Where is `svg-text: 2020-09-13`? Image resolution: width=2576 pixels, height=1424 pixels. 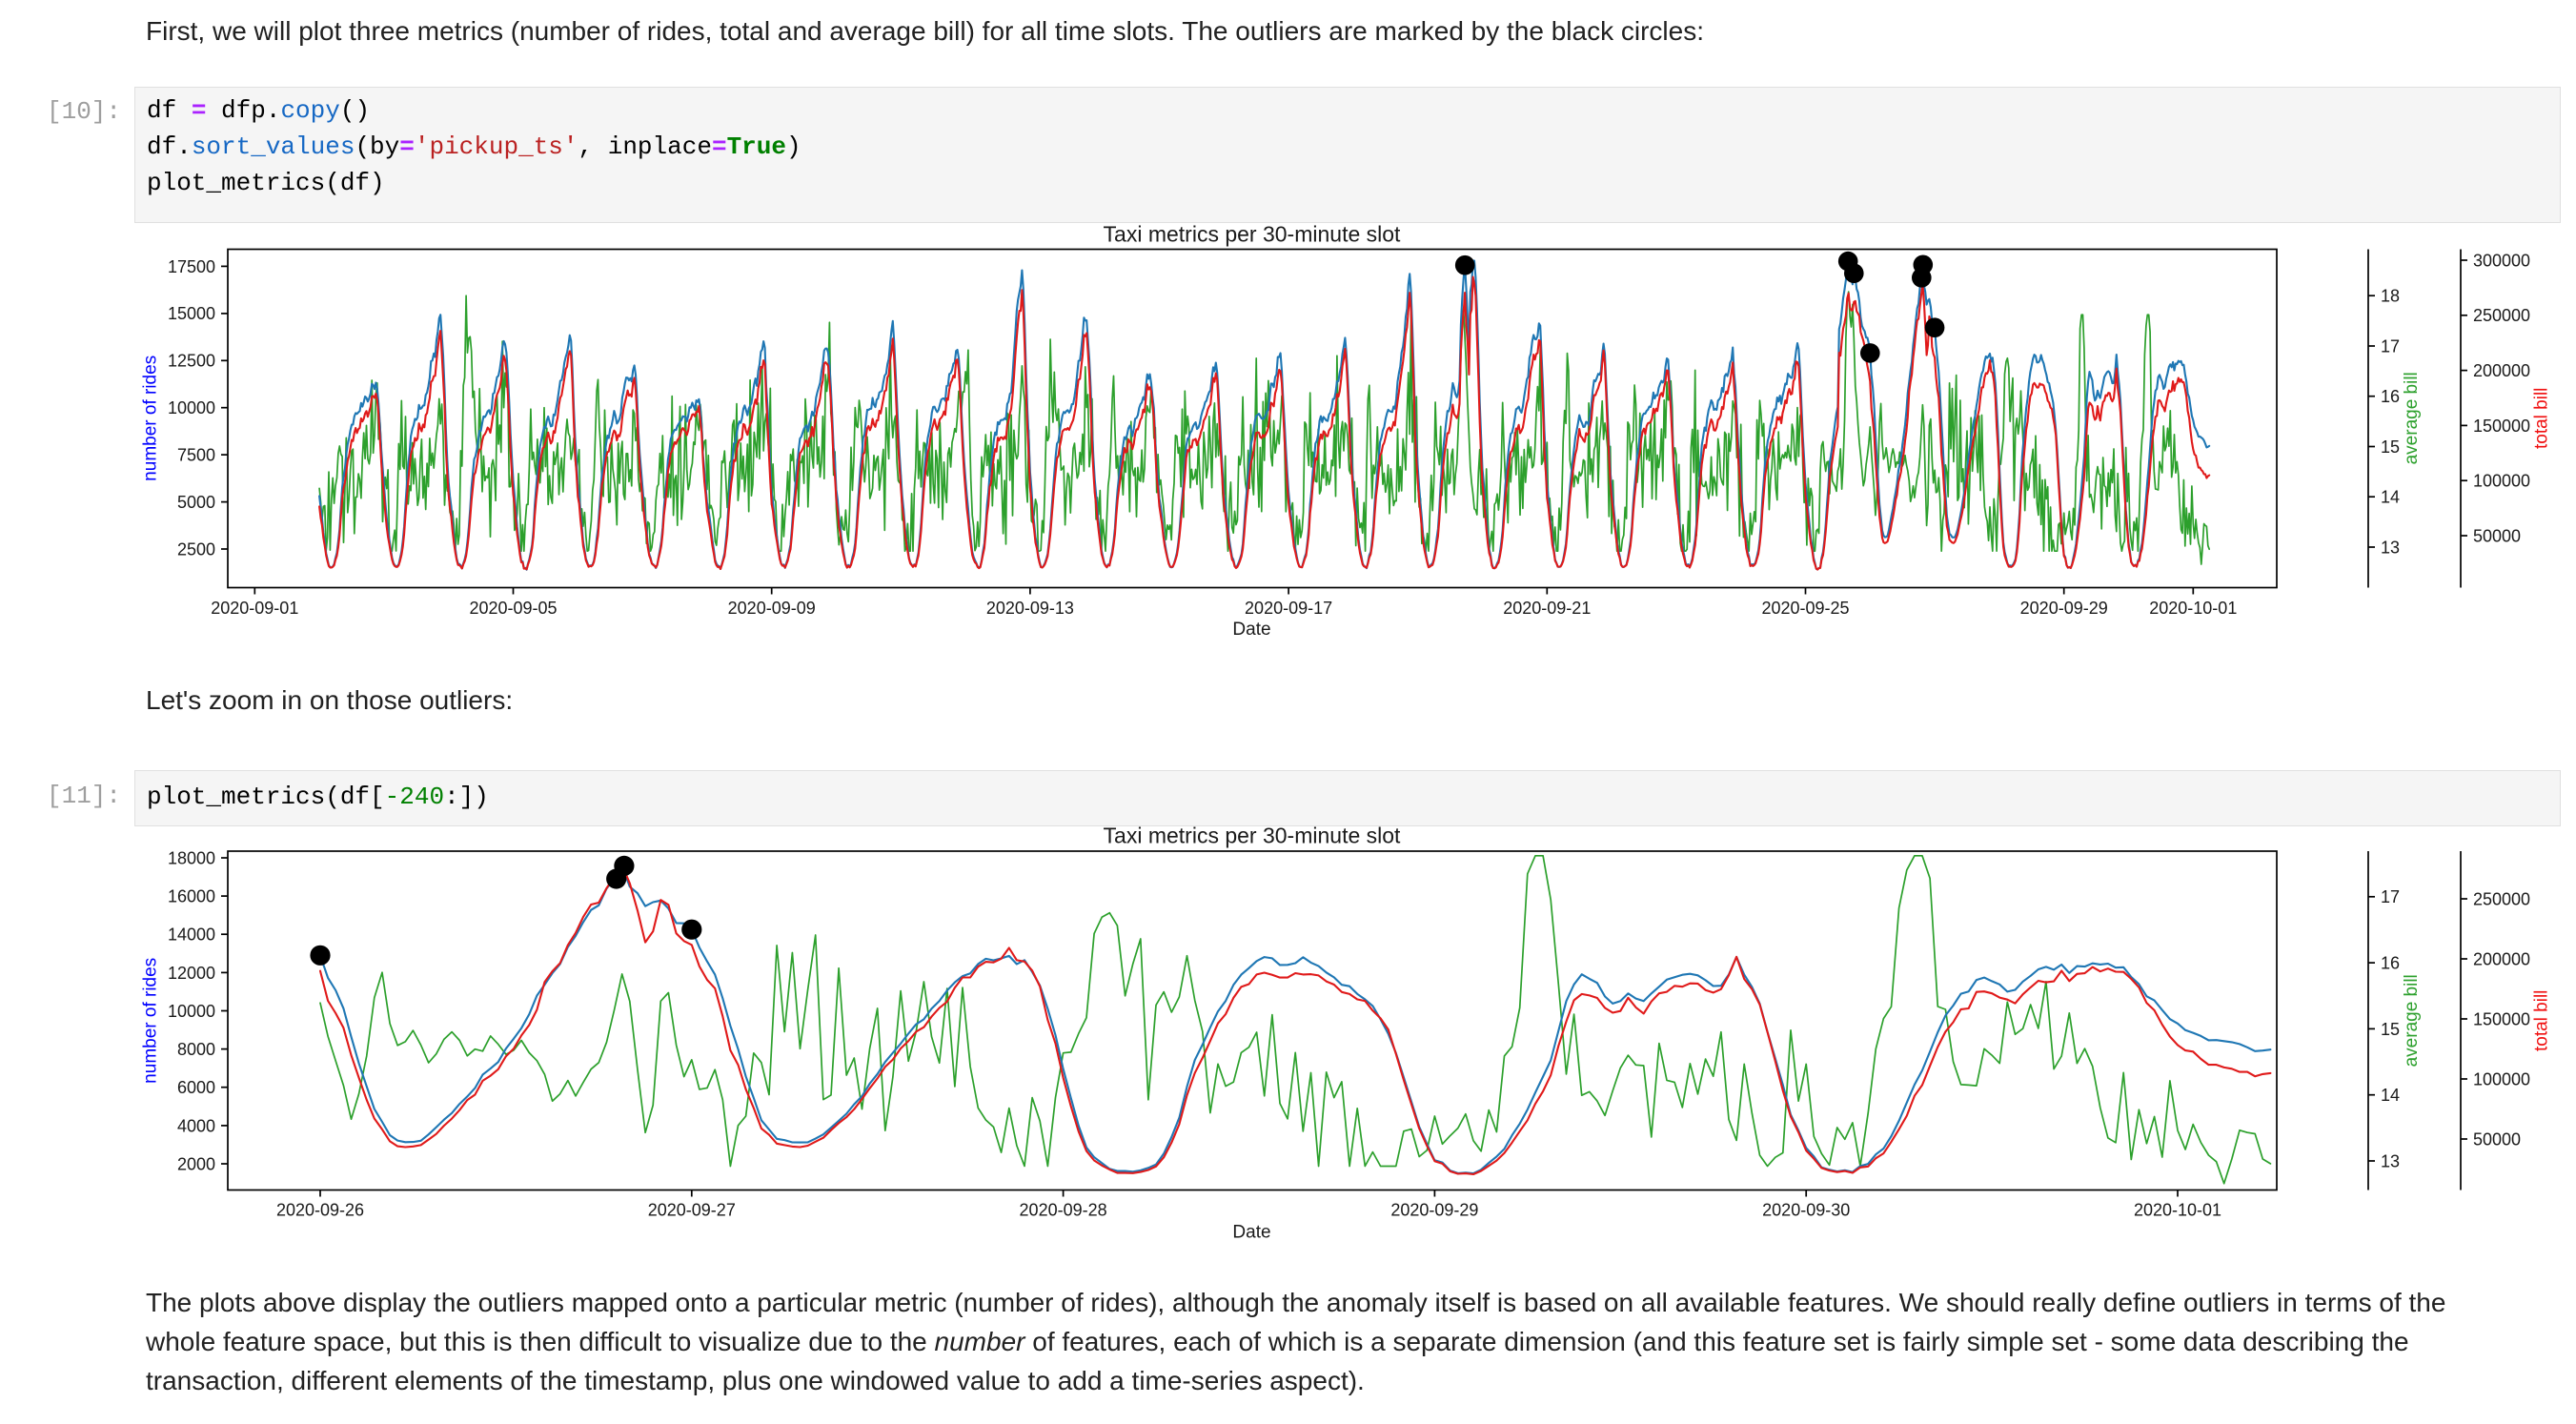
svg-text: 2020-09-13 is located at coordinates (1030, 609).